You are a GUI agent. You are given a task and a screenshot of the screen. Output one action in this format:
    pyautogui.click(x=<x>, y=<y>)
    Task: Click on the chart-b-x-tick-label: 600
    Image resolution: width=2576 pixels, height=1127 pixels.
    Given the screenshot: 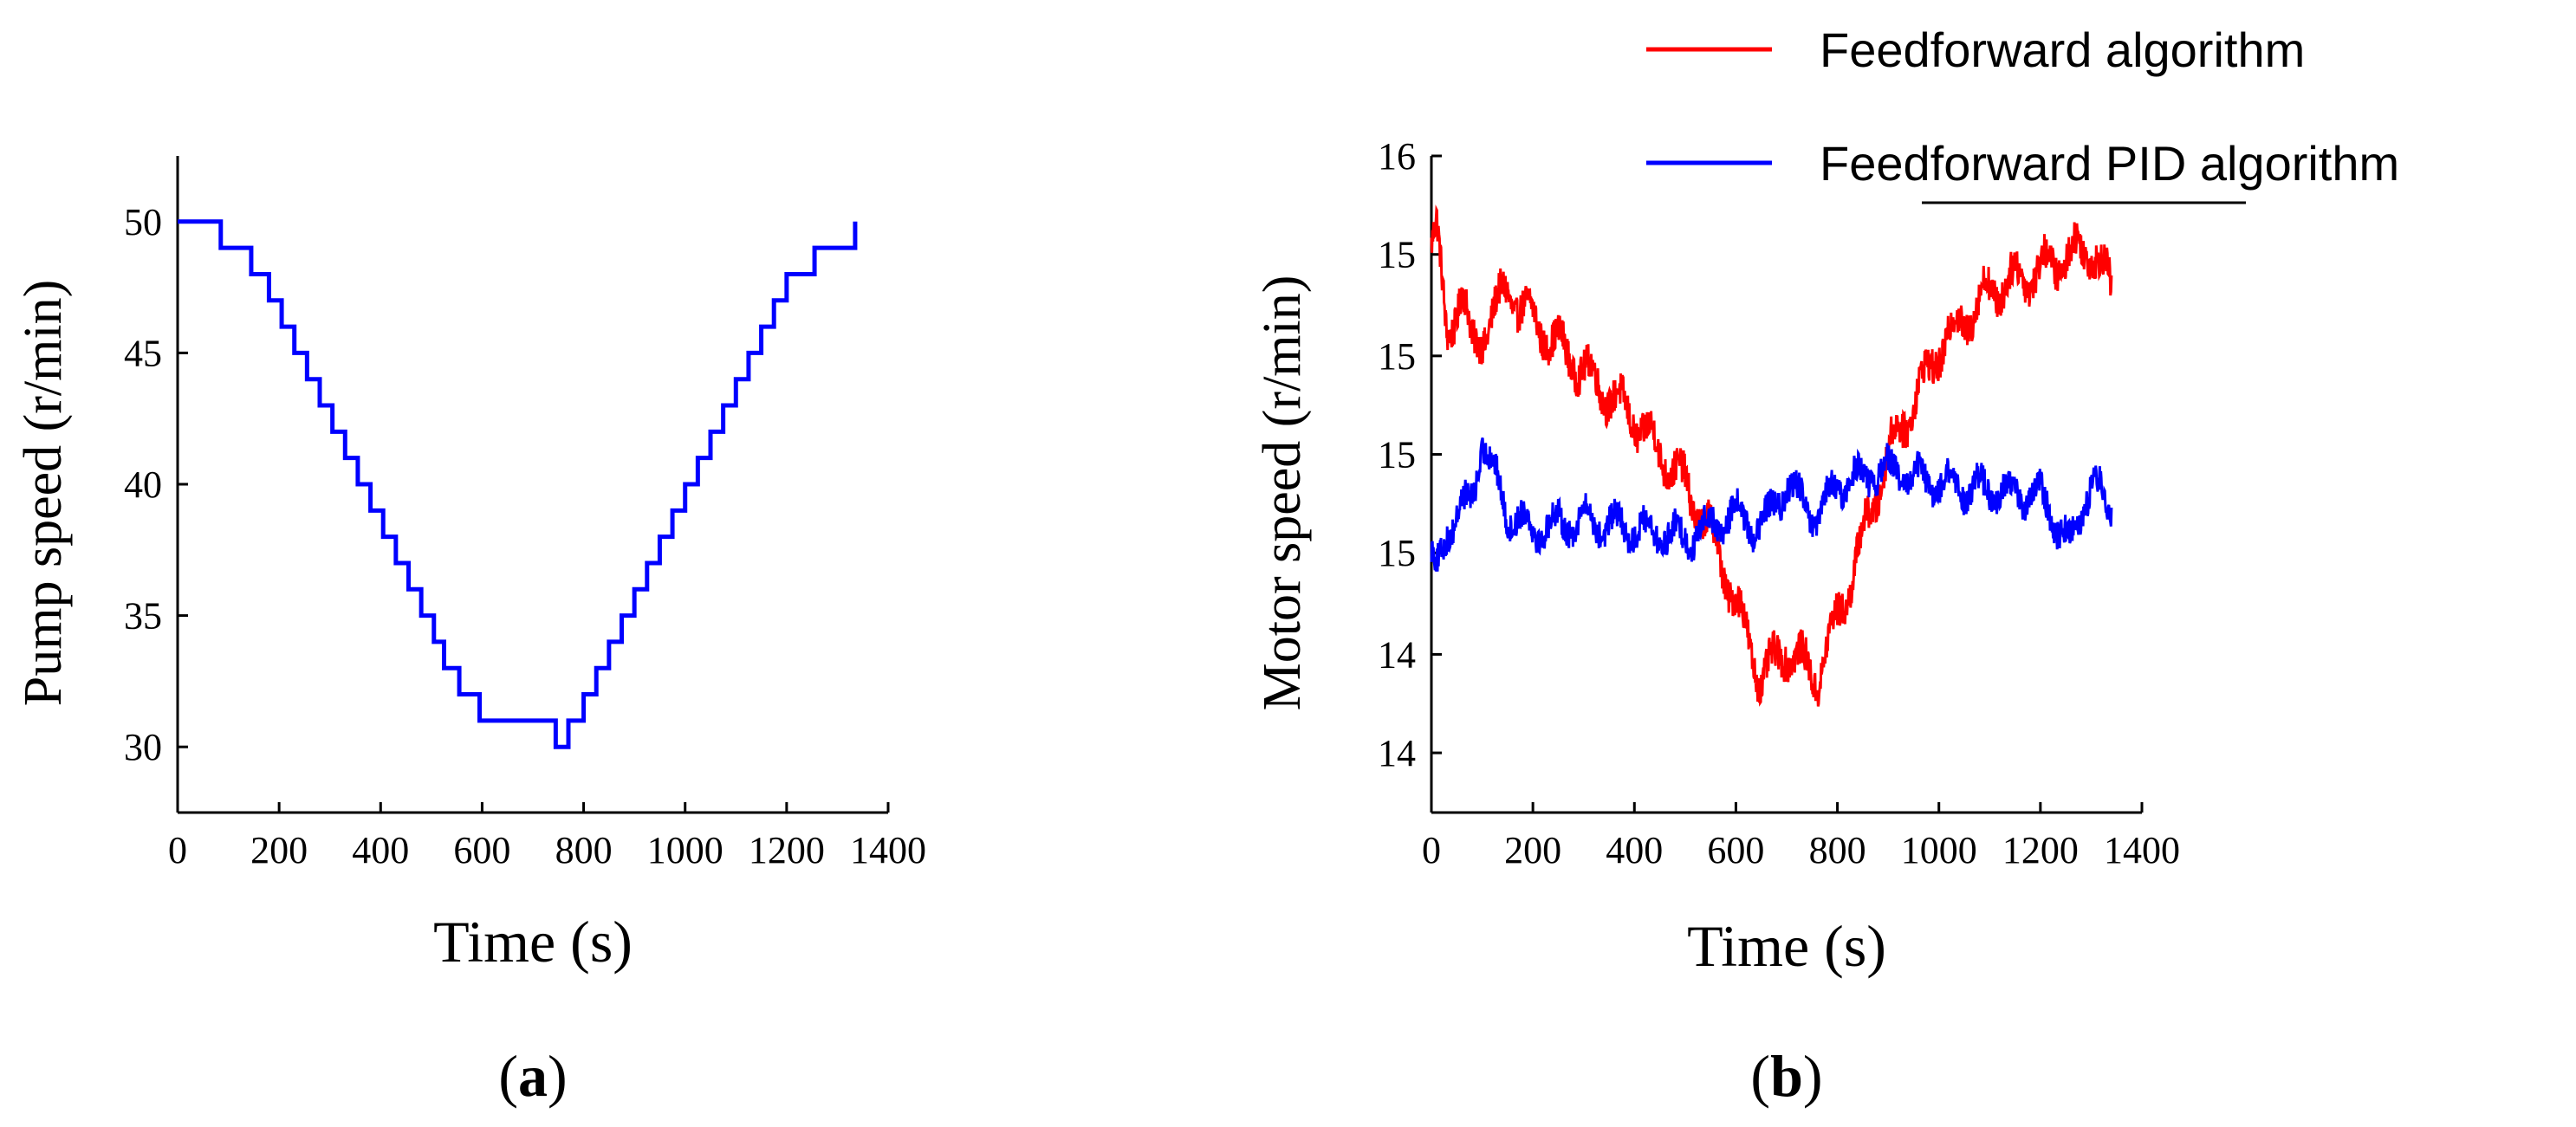 What is the action you would take?
    pyautogui.click(x=1735, y=850)
    